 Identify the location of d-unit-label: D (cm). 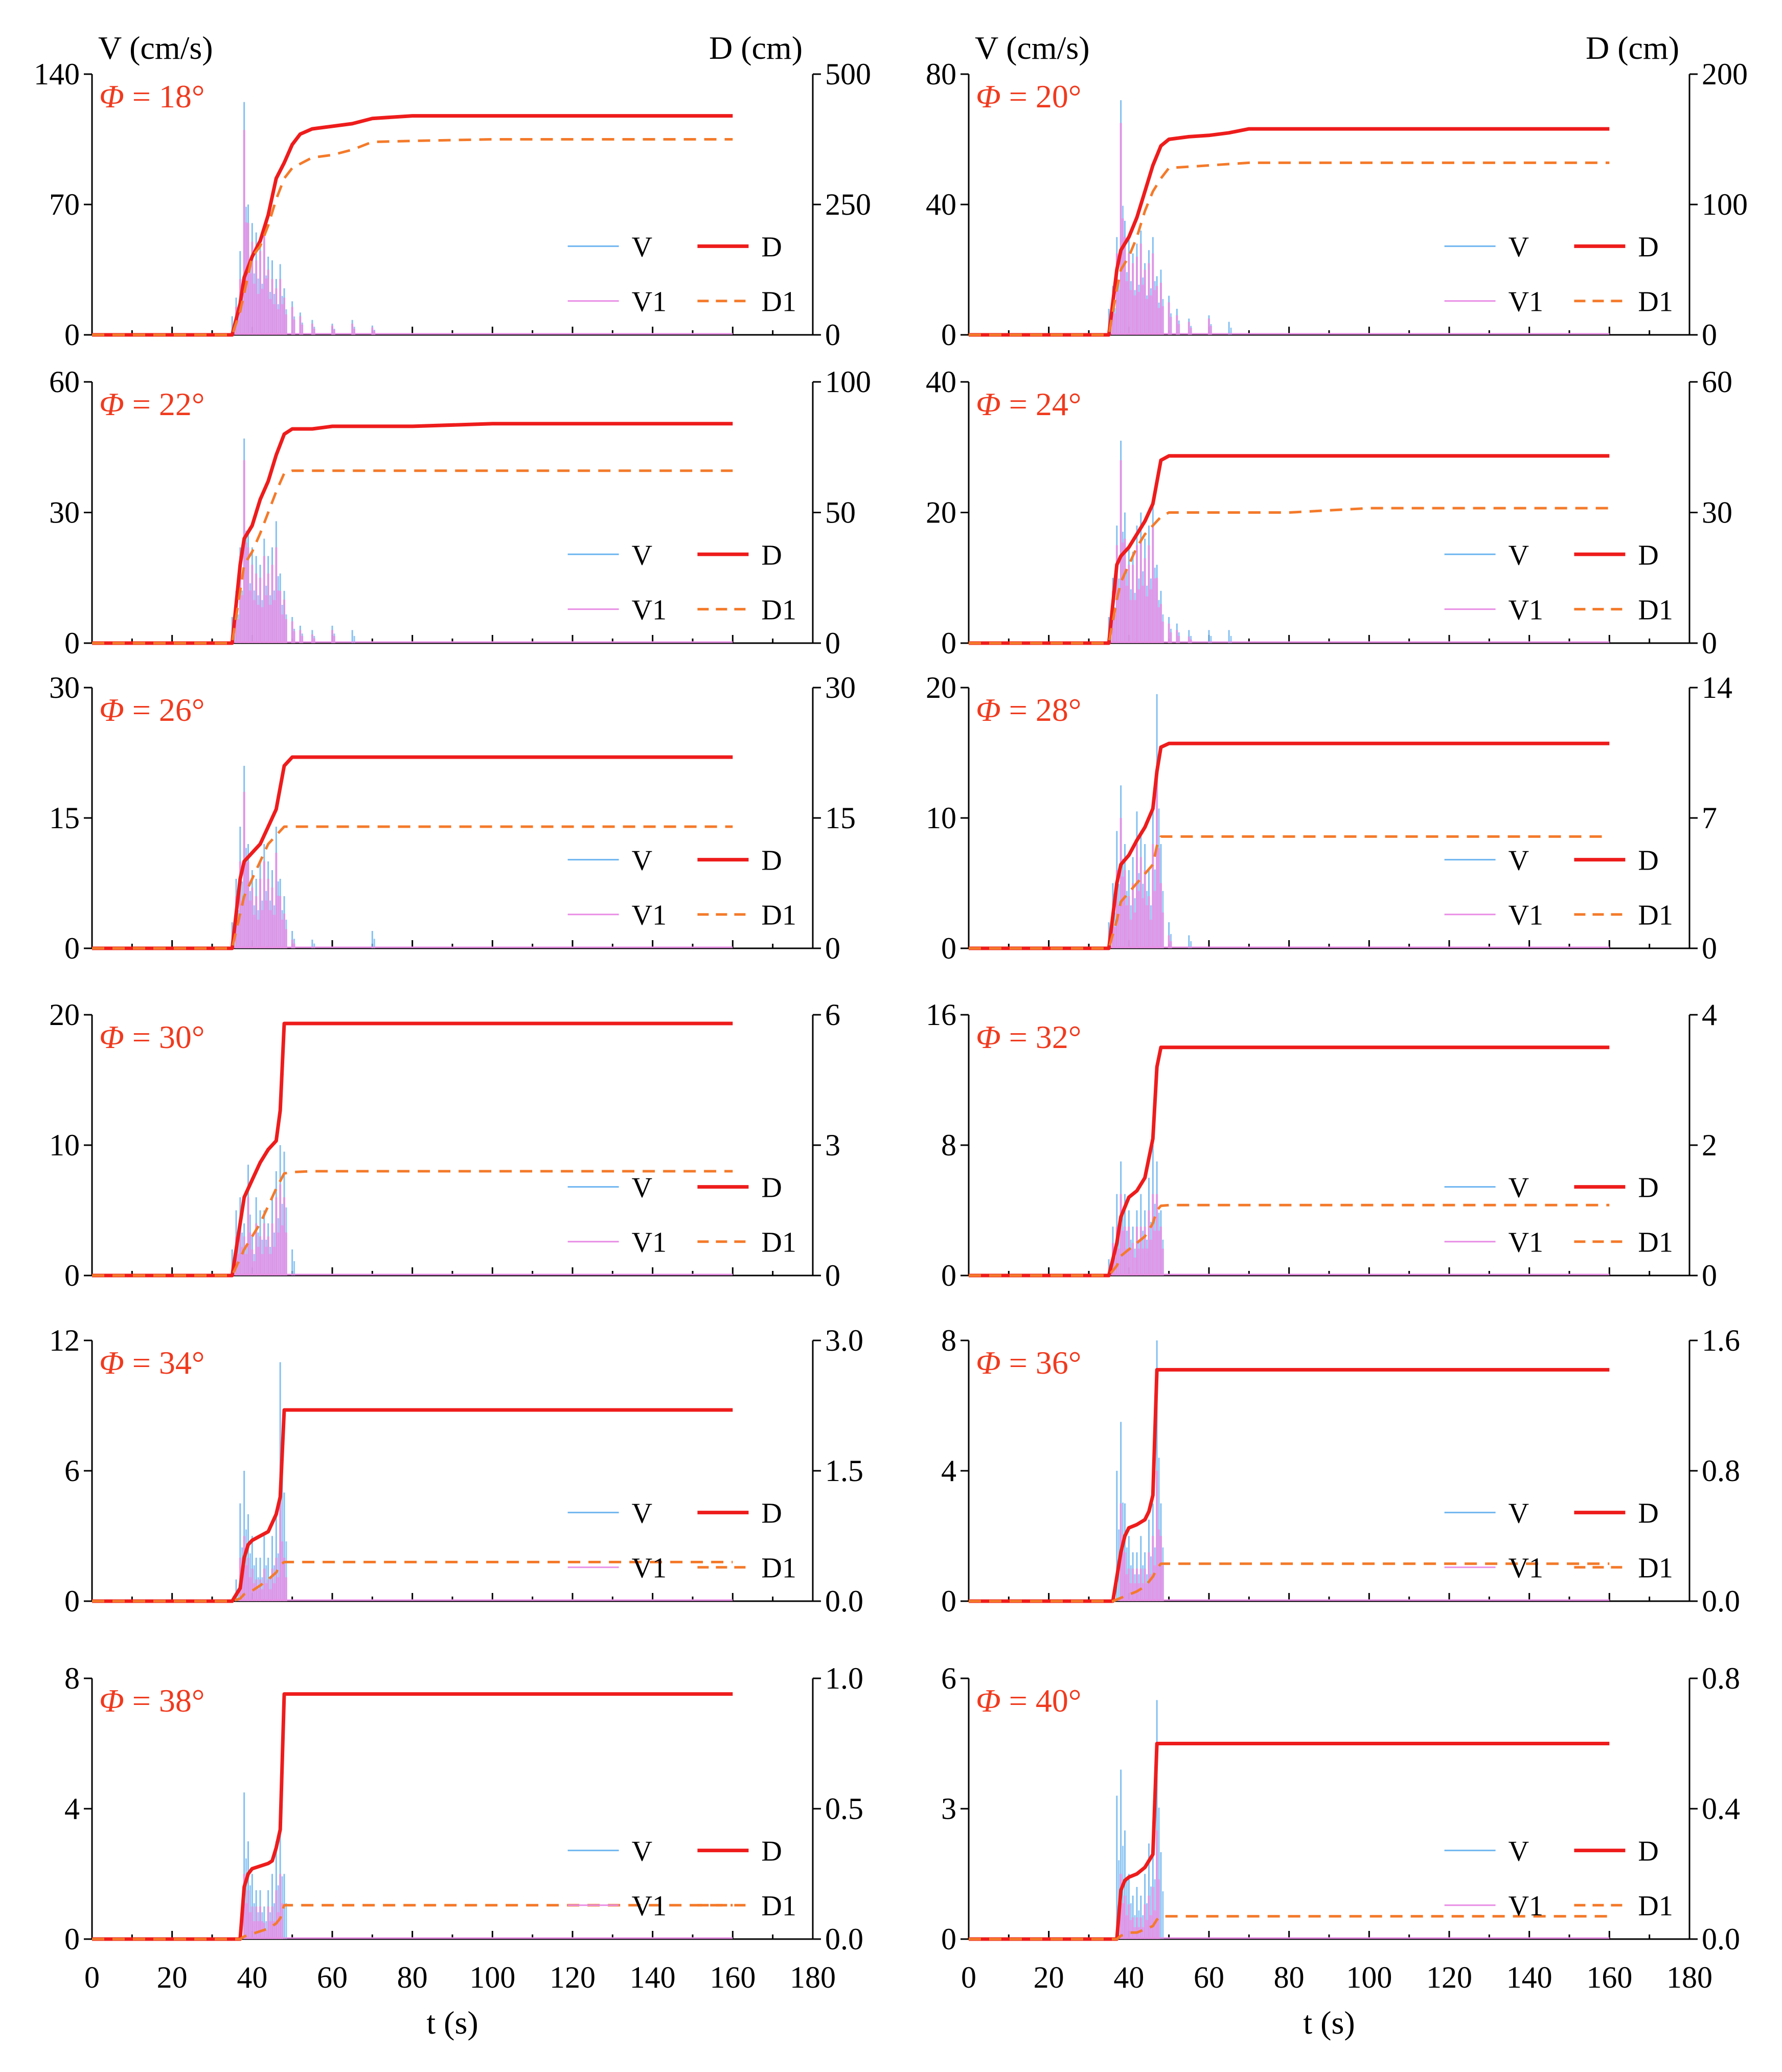
(756, 48).